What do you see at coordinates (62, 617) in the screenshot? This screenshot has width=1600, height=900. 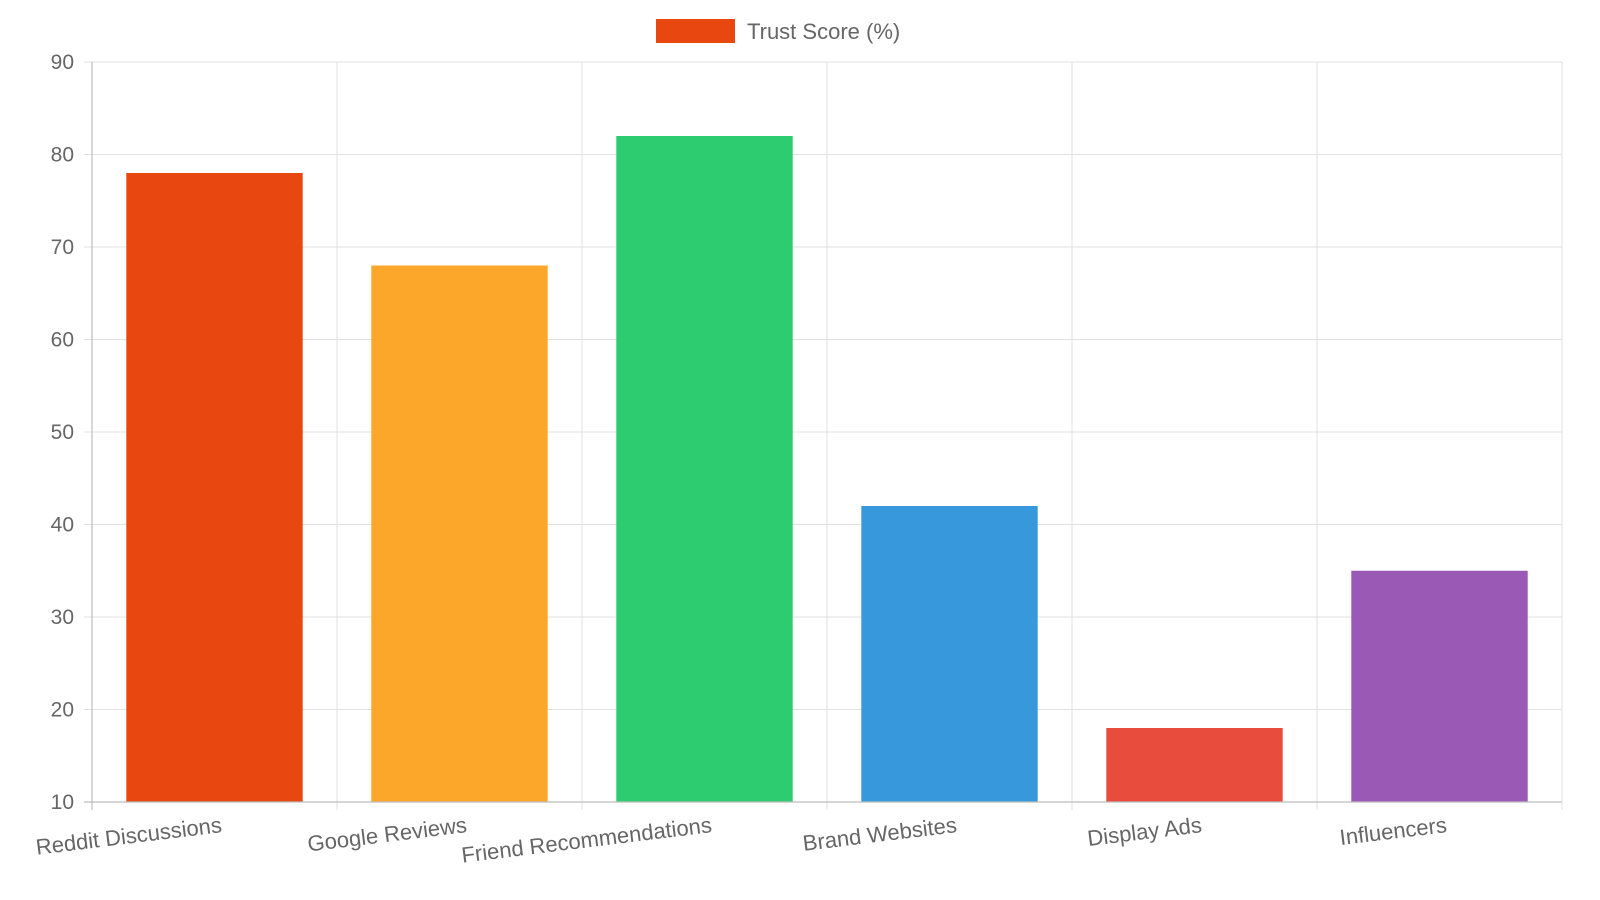 I see `y-tick-label: 30` at bounding box center [62, 617].